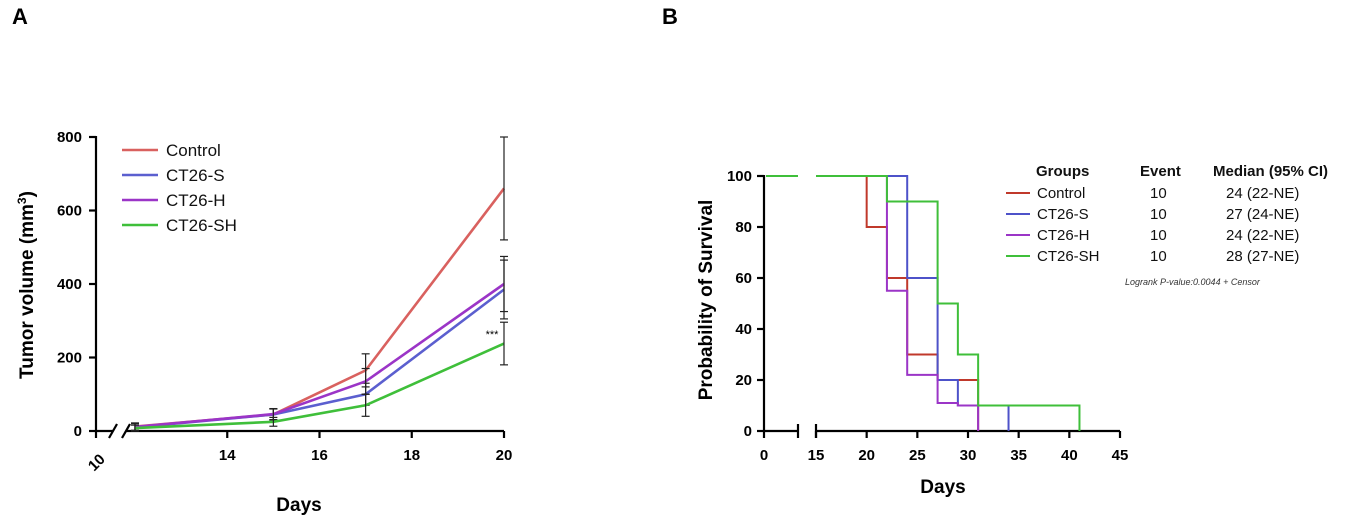 The image size is (1358, 525). Describe the element at coordinates (1063, 235) in the screenshot. I see `legend-group-label: CT26-H` at that location.